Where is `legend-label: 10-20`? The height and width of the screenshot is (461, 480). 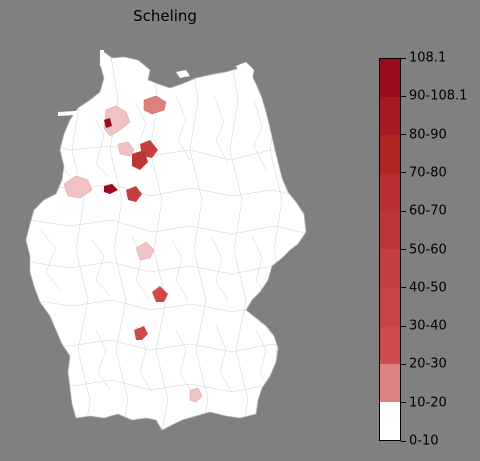
legend-label: 10-20 is located at coordinates (428, 403).